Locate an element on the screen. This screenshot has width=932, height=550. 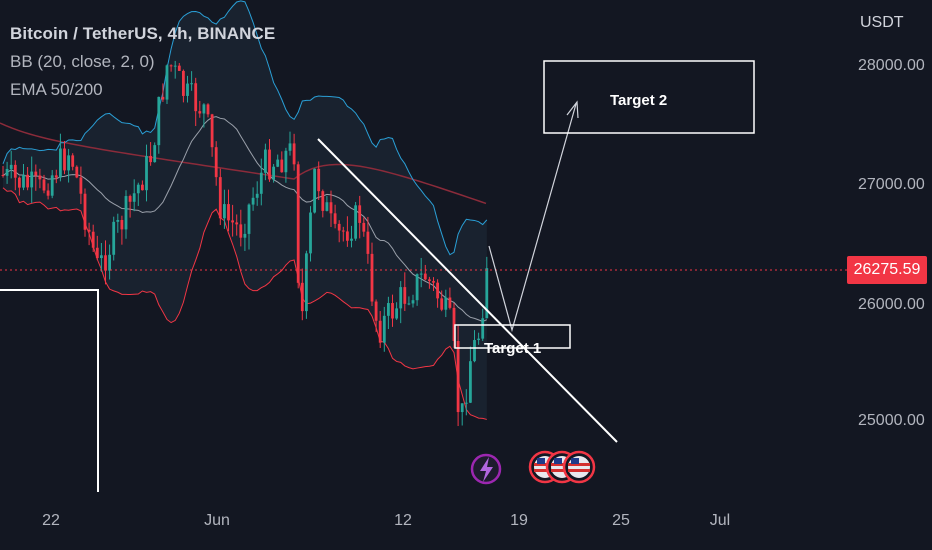
indicator-bollinger-bands: BB (20, close, 2, 0) is located at coordinates (82, 61).